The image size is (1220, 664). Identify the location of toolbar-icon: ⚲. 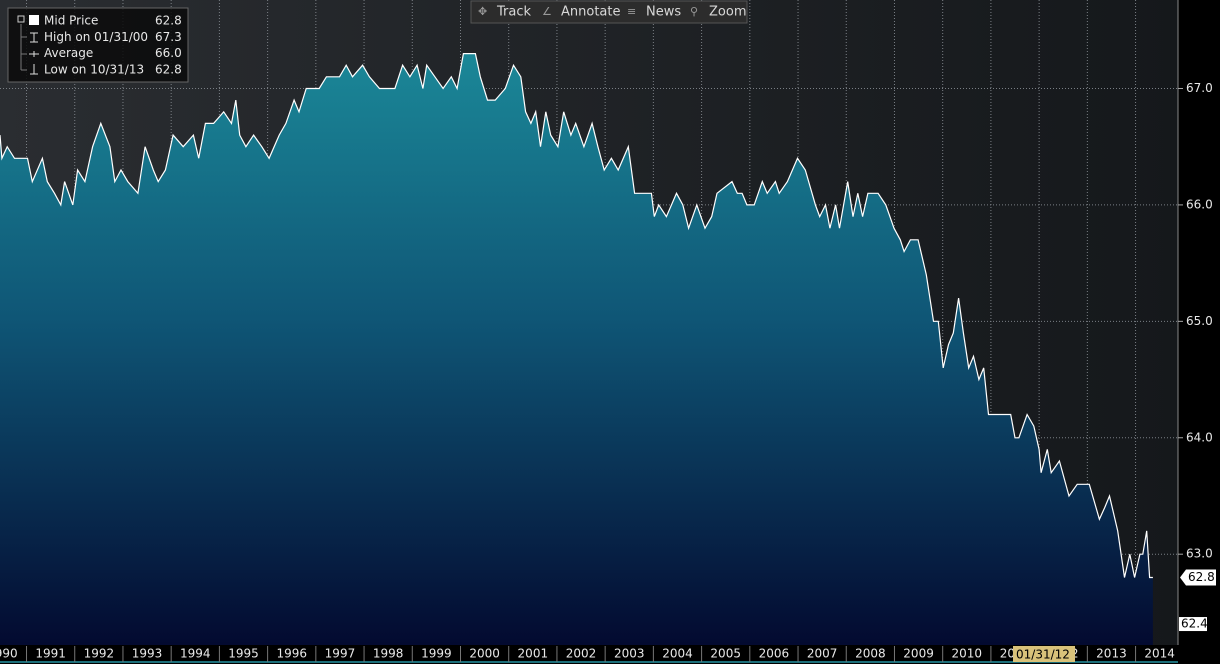
(694, 11).